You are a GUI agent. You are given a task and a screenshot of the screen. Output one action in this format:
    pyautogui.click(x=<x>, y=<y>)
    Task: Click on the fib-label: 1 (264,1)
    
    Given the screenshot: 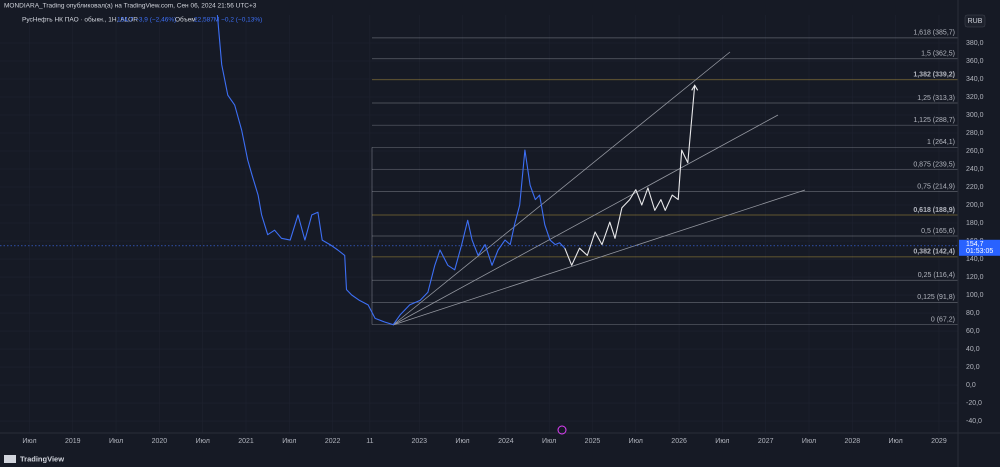 What is the action you would take?
    pyautogui.click(x=941, y=142)
    